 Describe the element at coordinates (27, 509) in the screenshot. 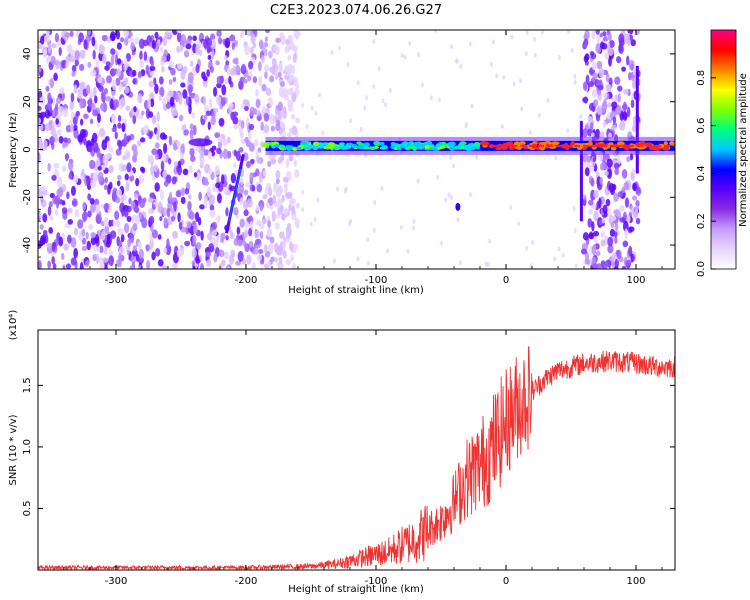

I see `snr-ytick-label: 0.5` at that location.